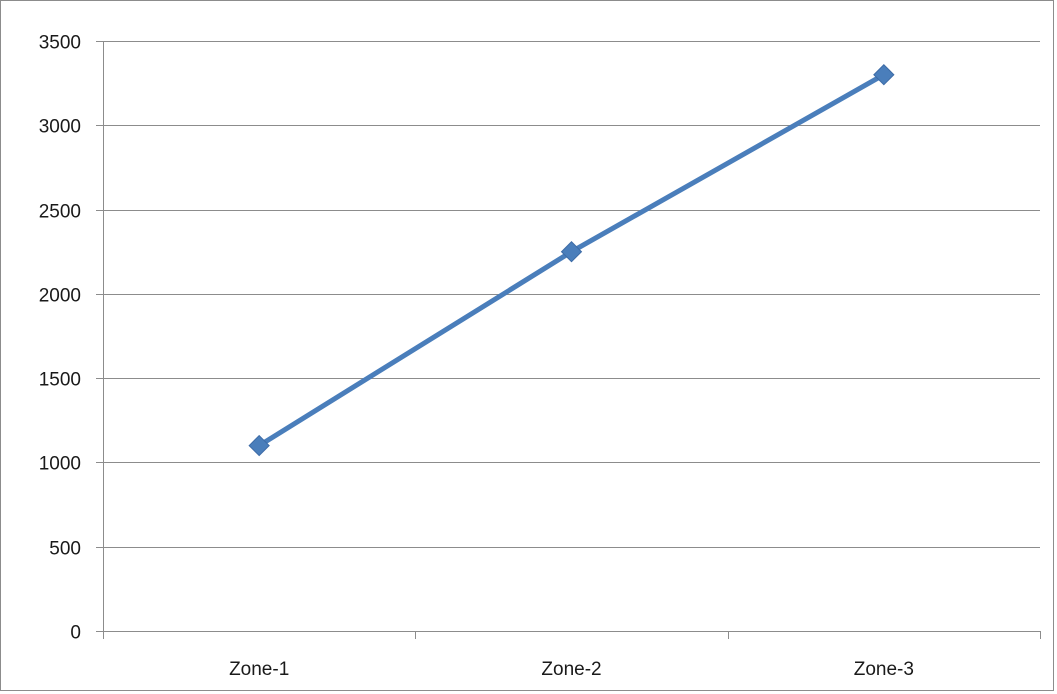 The width and height of the screenshot is (1057, 694). What do you see at coordinates (60, 127) in the screenshot?
I see `y-tick-label: 3000` at bounding box center [60, 127].